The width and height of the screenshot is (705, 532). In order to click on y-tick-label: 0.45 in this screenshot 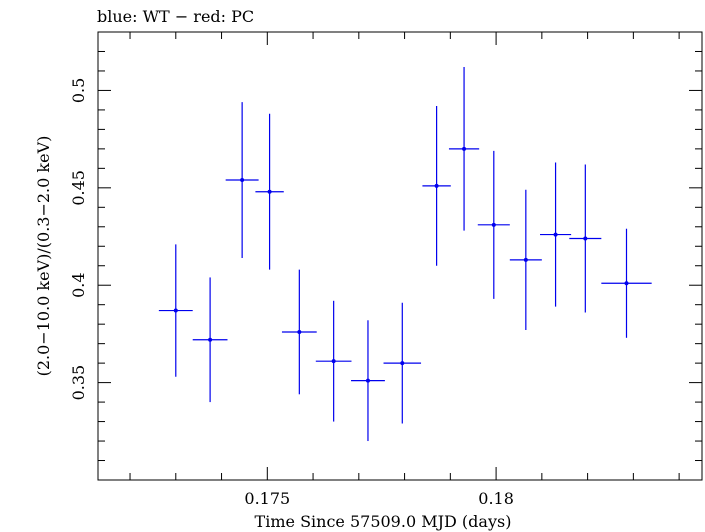, I will do `click(78, 188)`.